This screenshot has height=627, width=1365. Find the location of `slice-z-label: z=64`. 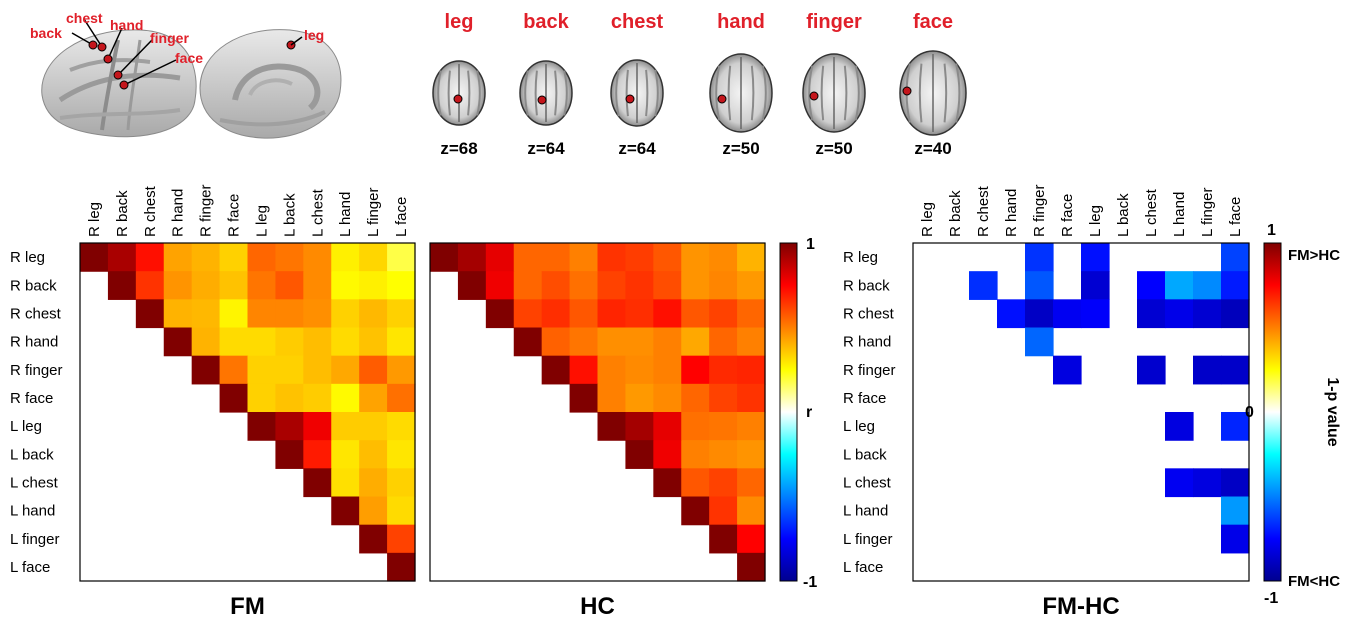

slice-z-label: z=64 is located at coordinates (637, 148).